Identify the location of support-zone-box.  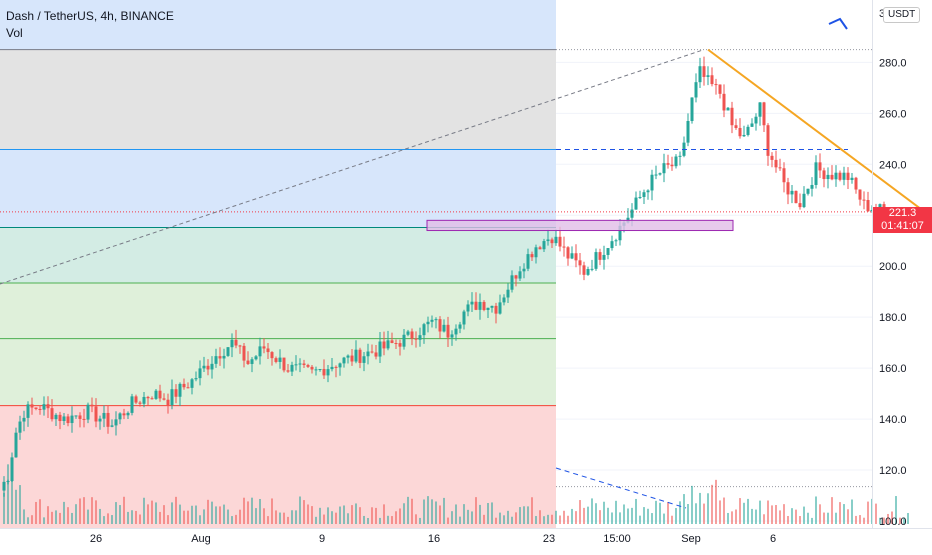
(580, 225).